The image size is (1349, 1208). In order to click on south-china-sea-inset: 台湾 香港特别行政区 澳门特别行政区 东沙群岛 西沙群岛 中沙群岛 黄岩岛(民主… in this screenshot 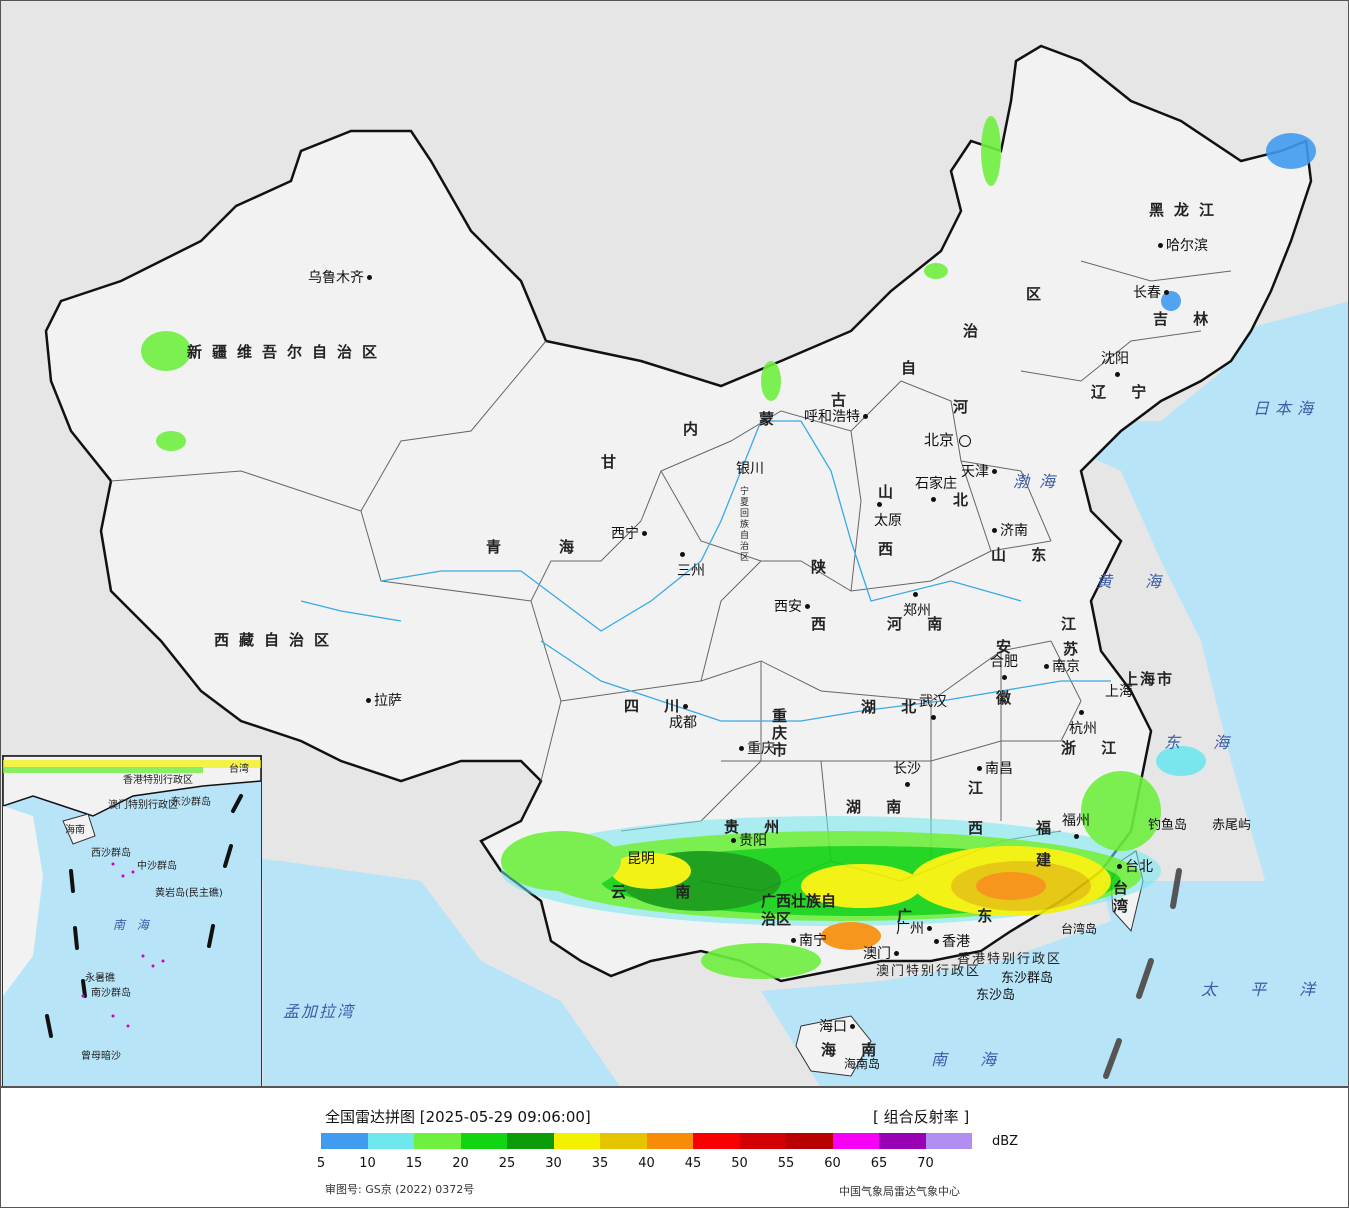, I will do `click(132, 920)`.